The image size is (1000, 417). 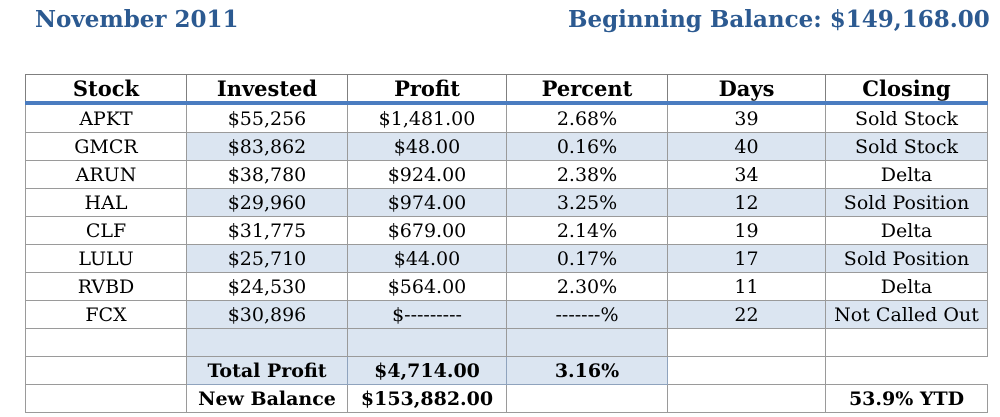 I want to click on column-header-profit: Profit, so click(x=427, y=89).